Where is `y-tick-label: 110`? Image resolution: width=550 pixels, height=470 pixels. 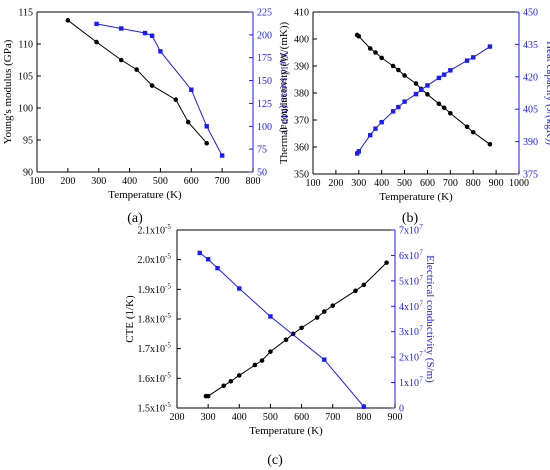 y-tick-label: 110 is located at coordinates (25, 45).